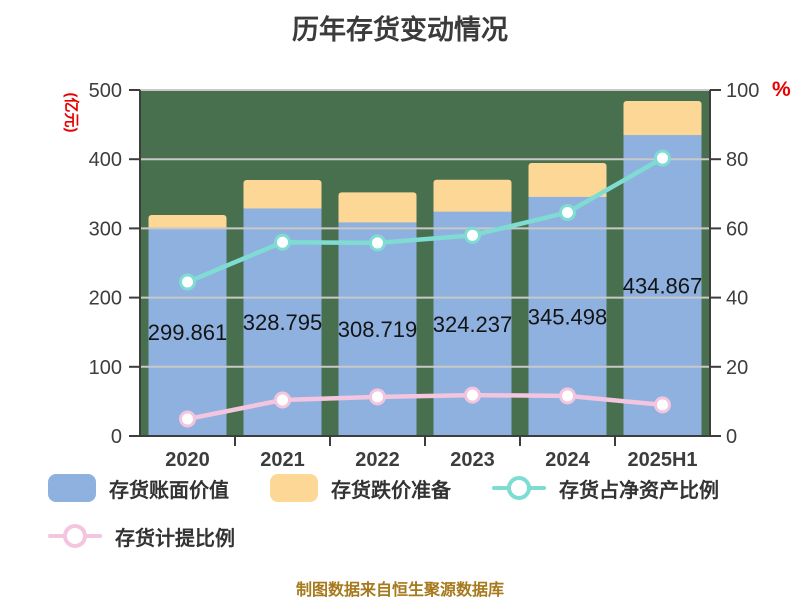  Describe the element at coordinates (662, 460) in the screenshot. I see `x-axis-category-label: 2025H1` at that location.